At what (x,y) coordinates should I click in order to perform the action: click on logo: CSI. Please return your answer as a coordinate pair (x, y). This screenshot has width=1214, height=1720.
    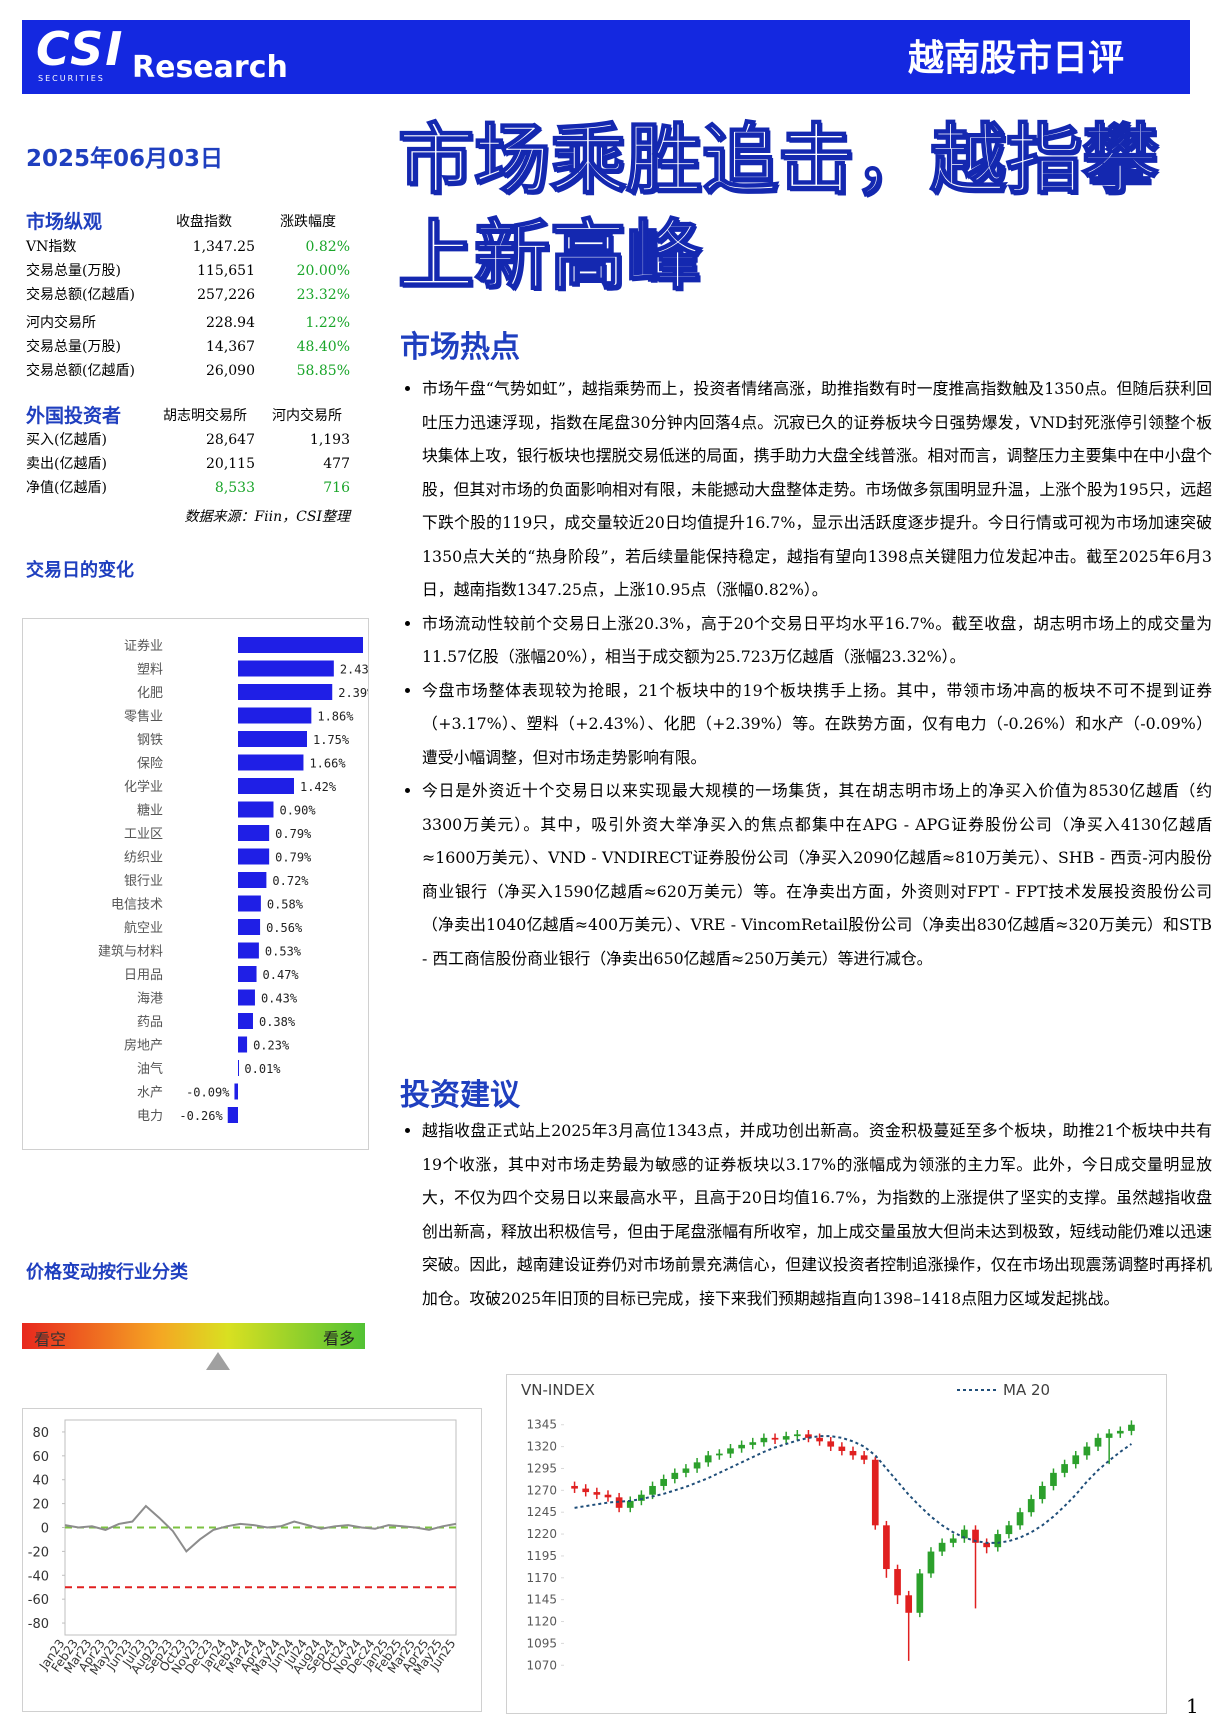
    Looking at the image, I should click on (80, 49).